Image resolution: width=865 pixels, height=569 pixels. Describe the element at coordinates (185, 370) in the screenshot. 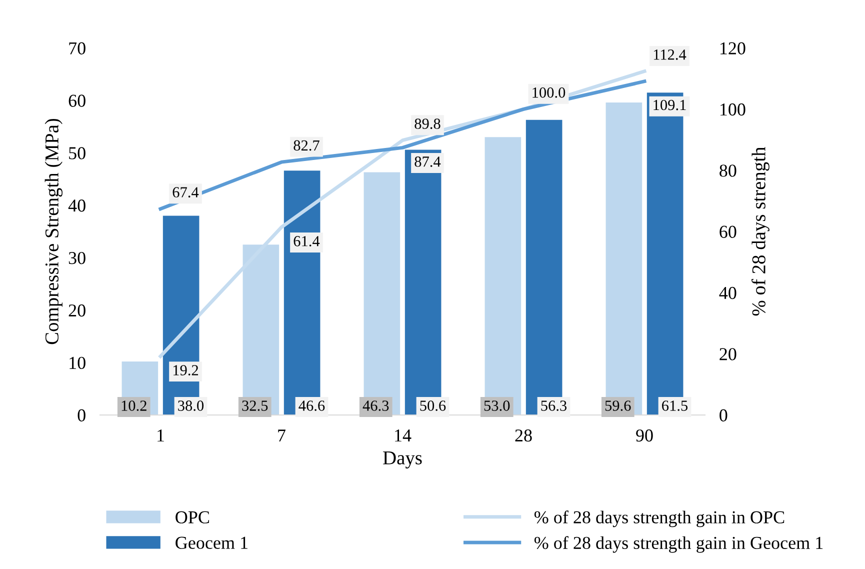

I see `data-label: 19.2` at that location.